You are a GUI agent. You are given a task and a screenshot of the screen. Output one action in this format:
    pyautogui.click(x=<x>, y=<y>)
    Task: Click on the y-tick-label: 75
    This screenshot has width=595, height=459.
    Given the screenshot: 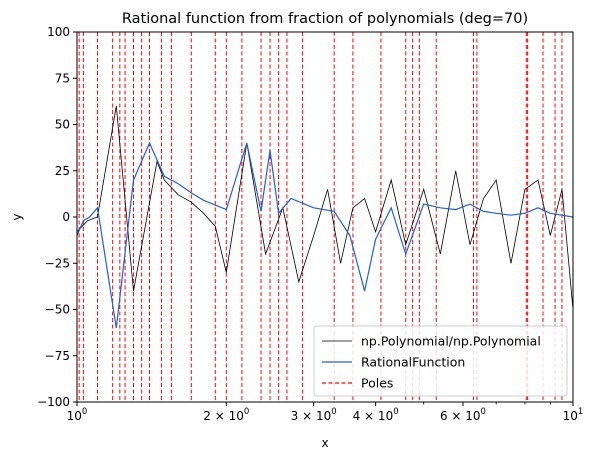 What is the action you would take?
    pyautogui.click(x=62, y=78)
    